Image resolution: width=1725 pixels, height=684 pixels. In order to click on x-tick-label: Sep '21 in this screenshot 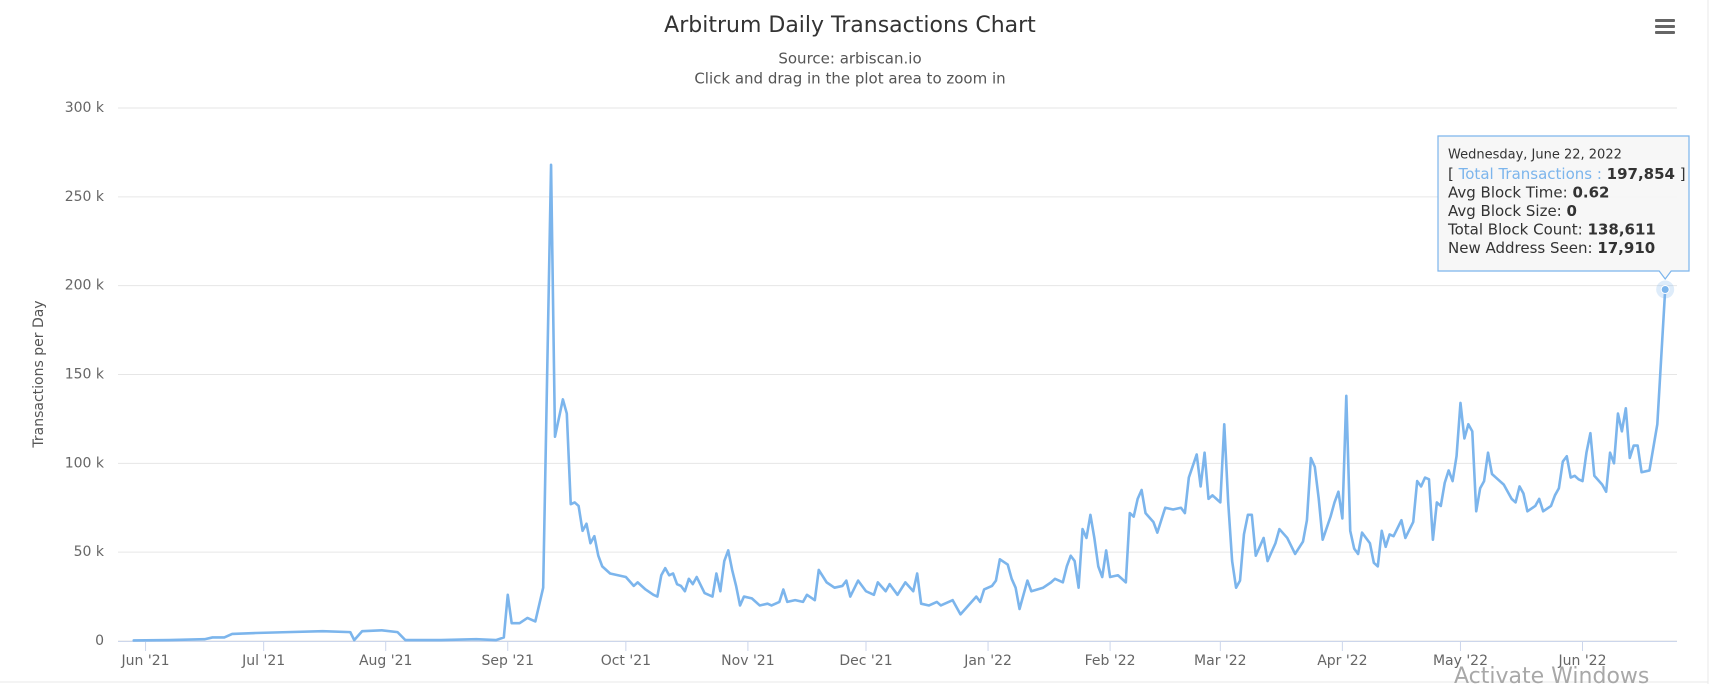, I will do `click(508, 661)`.